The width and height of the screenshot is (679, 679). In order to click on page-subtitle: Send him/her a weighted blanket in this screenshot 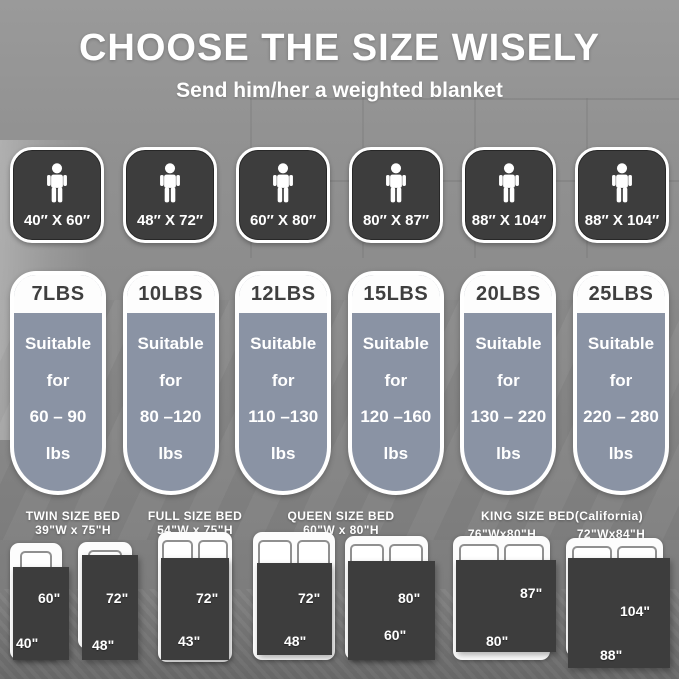, I will do `click(339, 90)`.